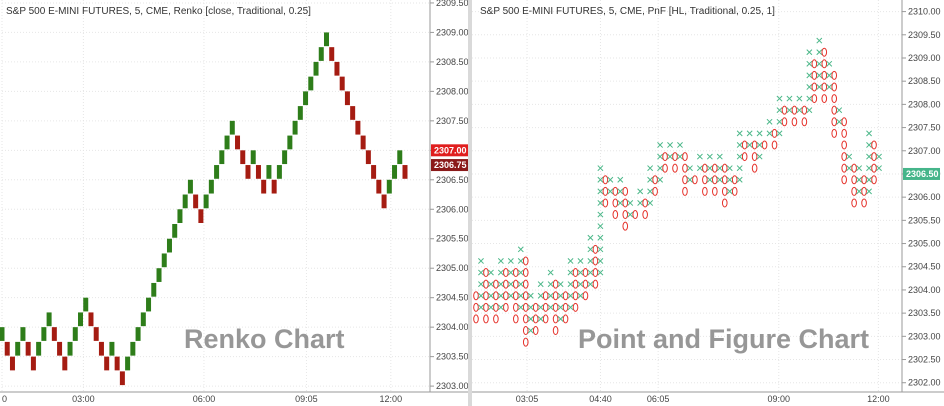  I want to click on renko-y-tick-label: 2305.50, so click(452, 239).